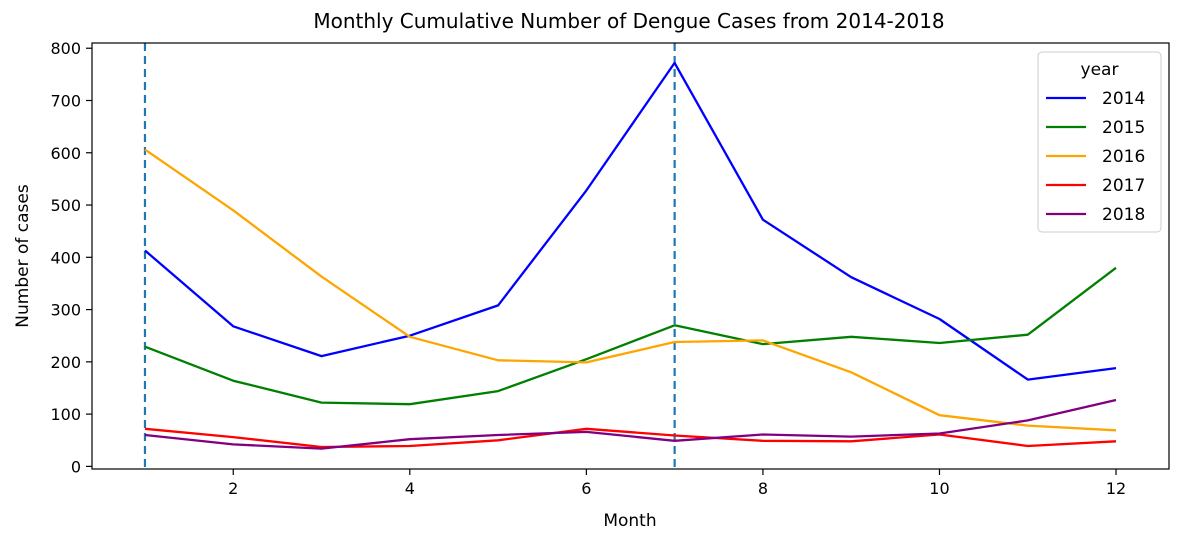 The image size is (1181, 543). Describe the element at coordinates (65, 257) in the screenshot. I see `y-tick-label: 400` at that location.